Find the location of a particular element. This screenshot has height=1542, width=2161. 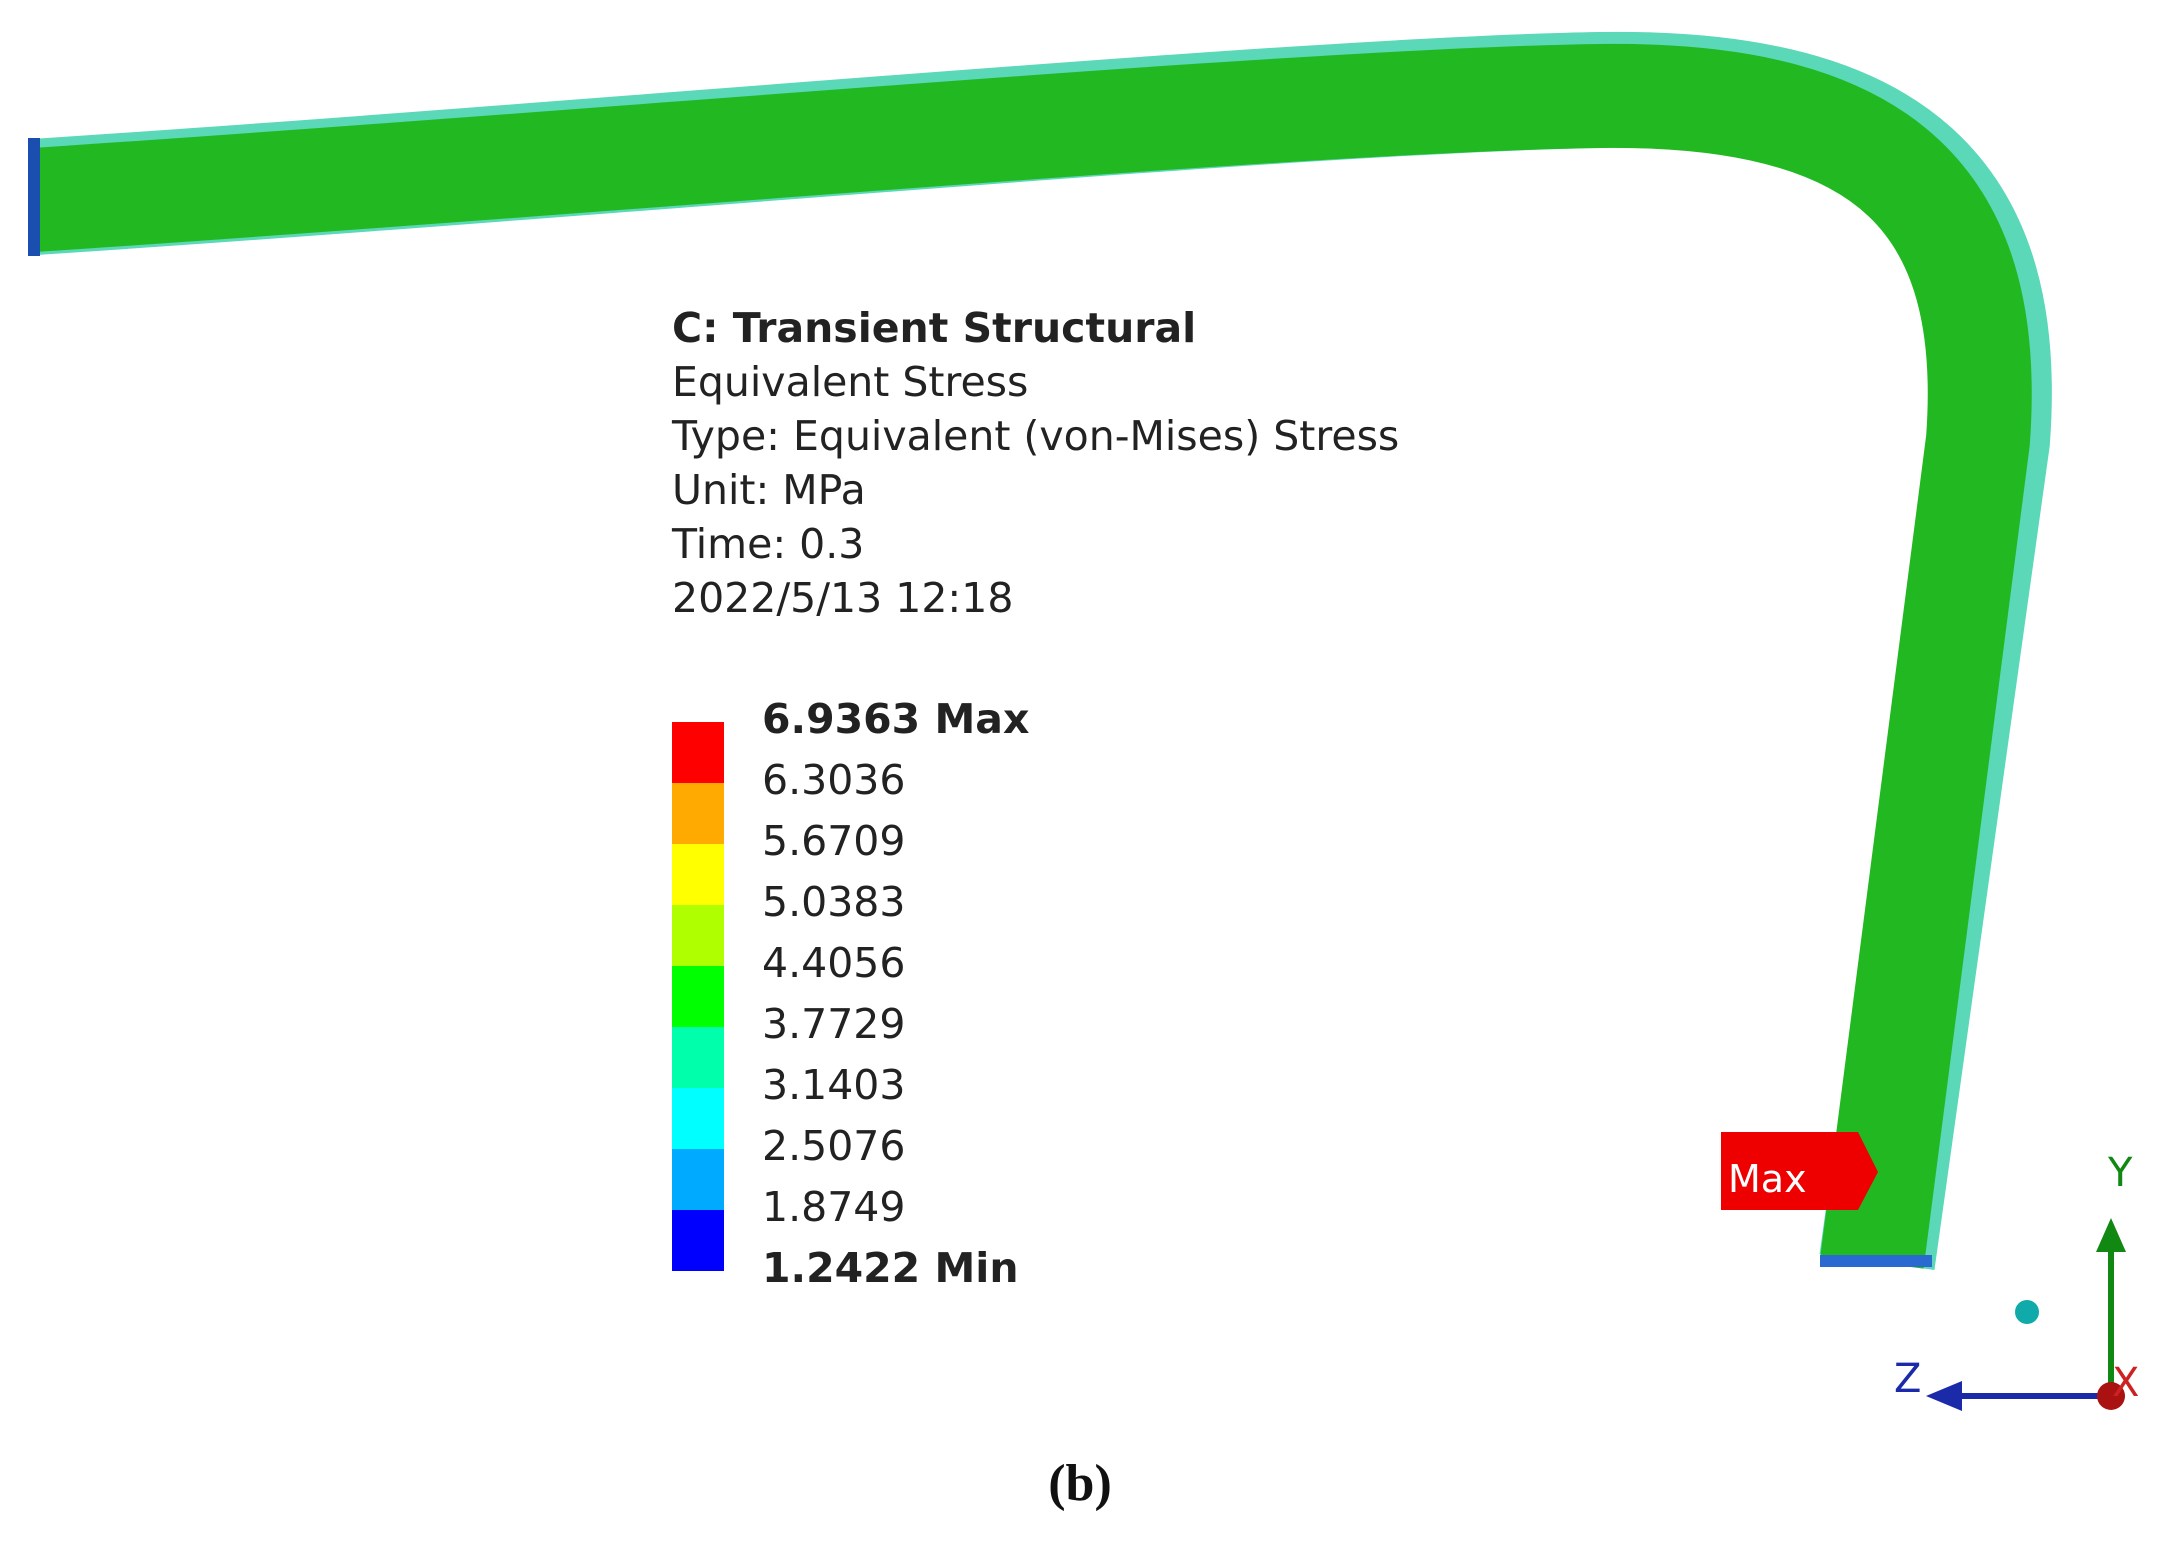

probe-label: Max is located at coordinates (1767, 1179).